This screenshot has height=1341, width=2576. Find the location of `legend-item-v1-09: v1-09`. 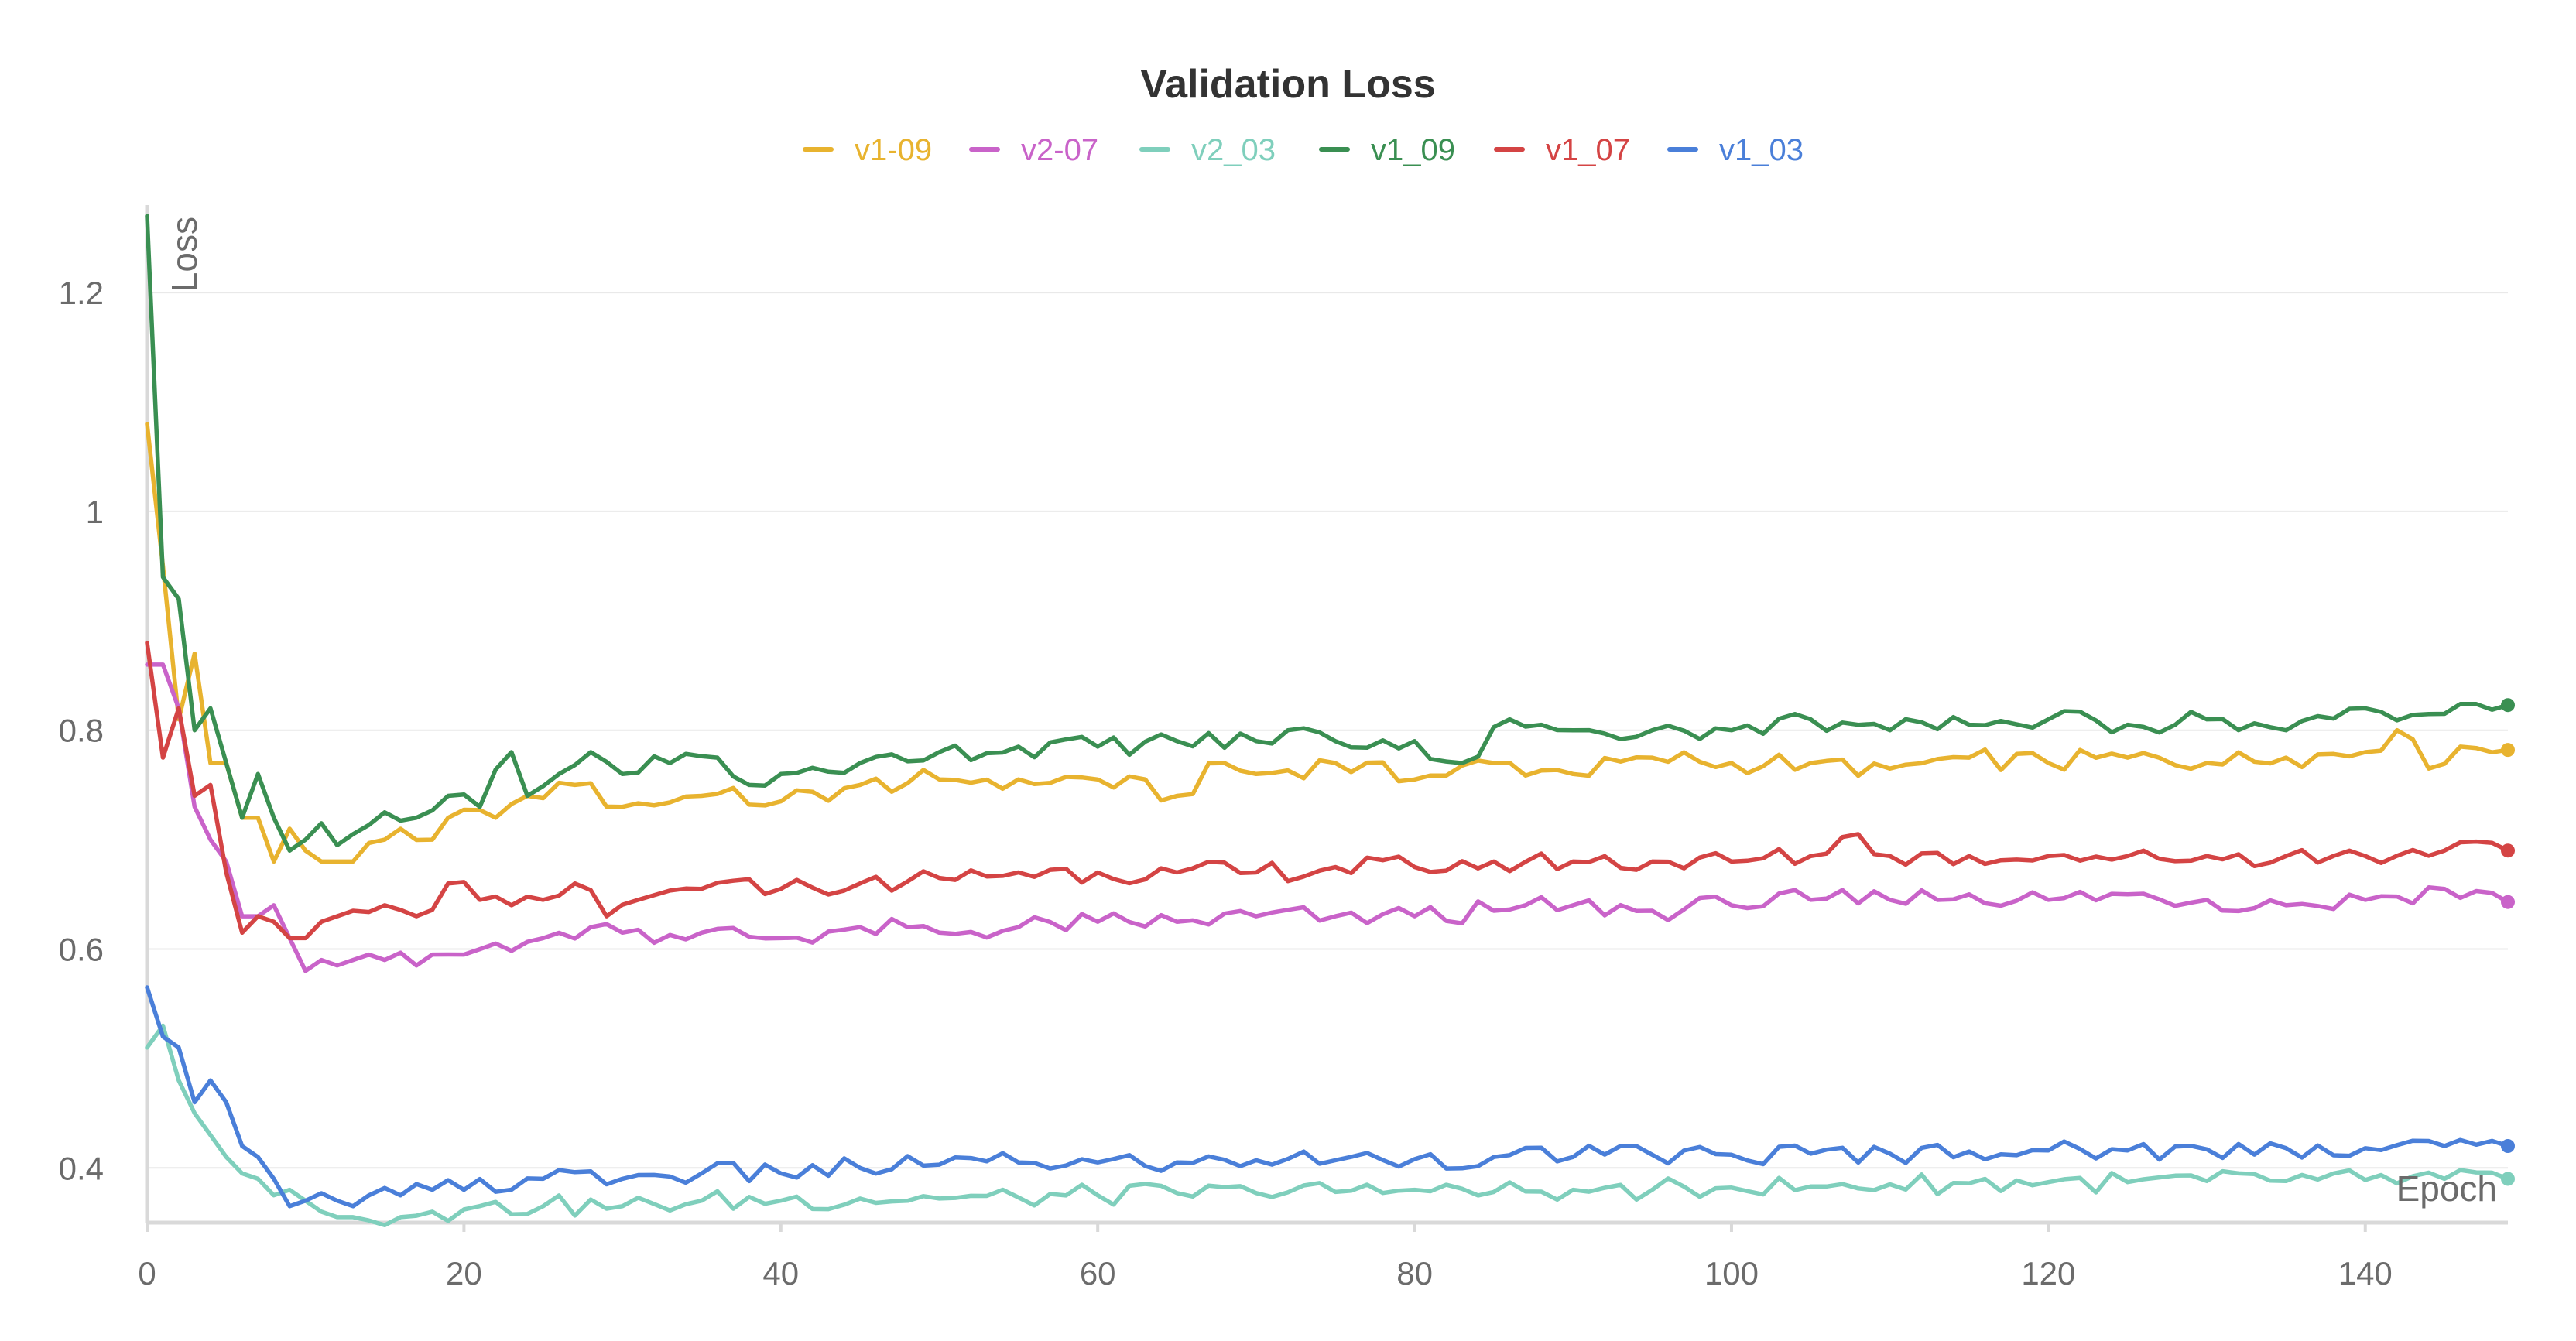

legend-item-v1-09: v1-09 is located at coordinates (868, 150).